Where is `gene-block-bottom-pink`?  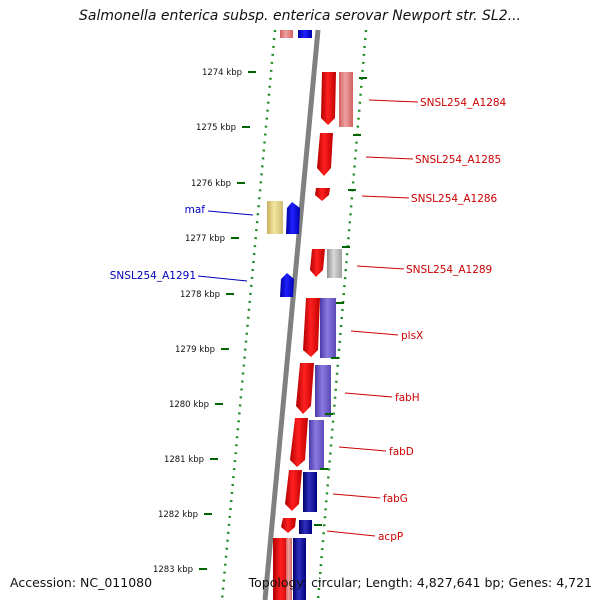 gene-block-bottom-pink is located at coordinates (289, 569).